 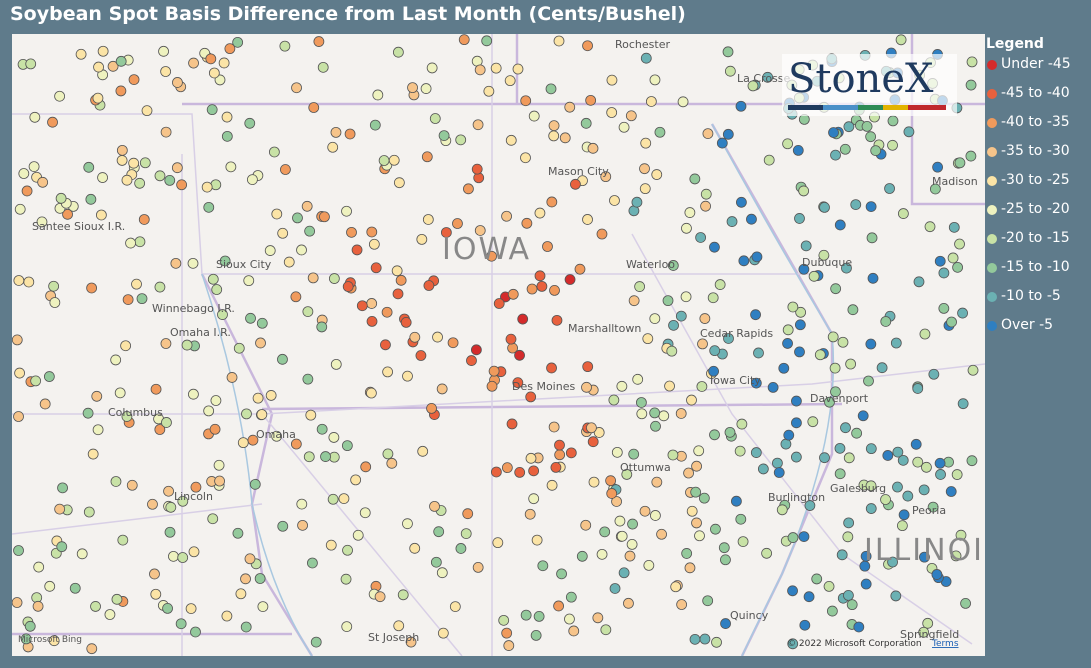 What do you see at coordinates (1028, 99) in the screenshot?
I see `legend-item: -45 to -40` at bounding box center [1028, 99].